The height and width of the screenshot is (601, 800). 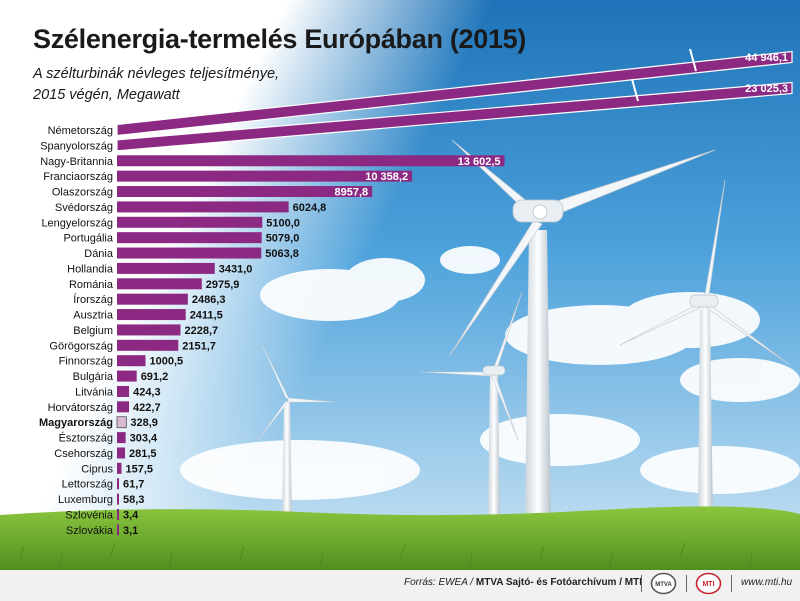 What do you see at coordinates (85, 500) in the screenshot?
I see `category-label: Luxemburg` at bounding box center [85, 500].